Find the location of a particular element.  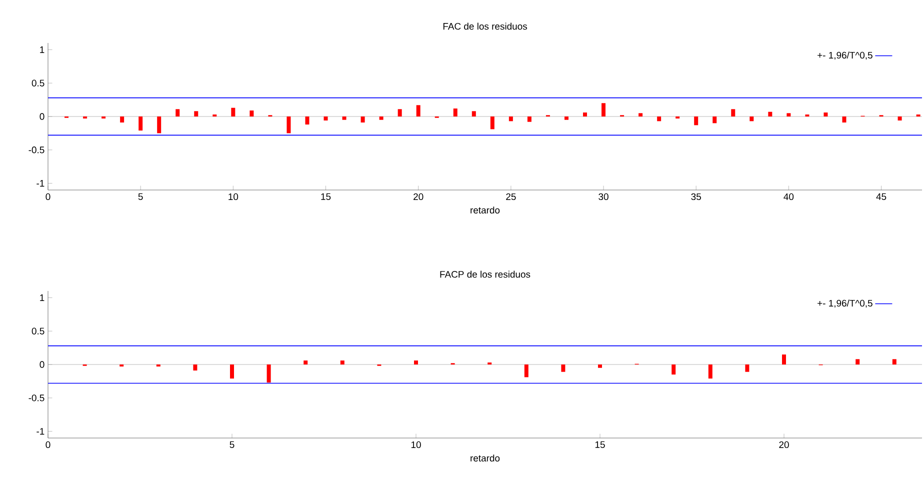

x-tick-label: 40 is located at coordinates (789, 196).